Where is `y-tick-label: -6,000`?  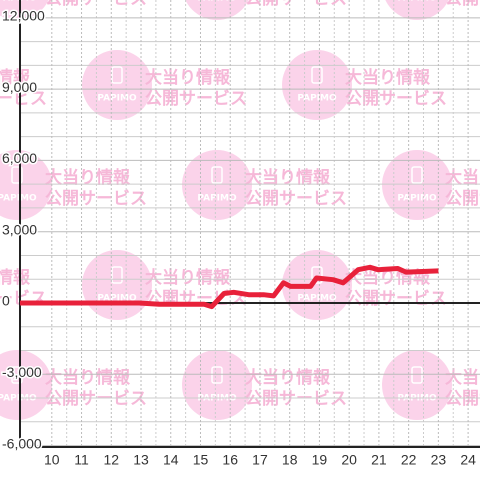
y-tick-label: -6,000 is located at coordinates (22, 443).